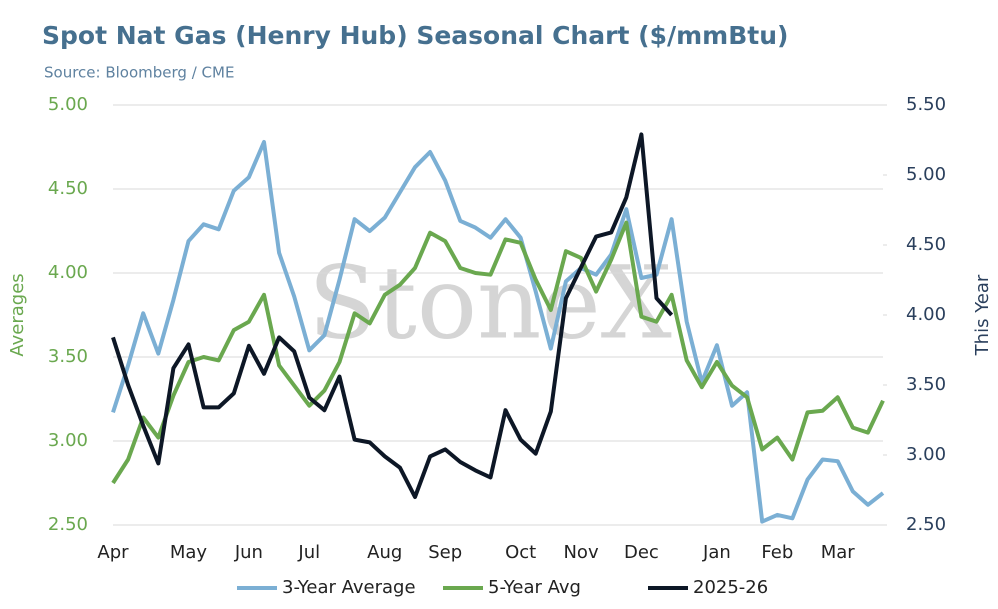 Image resolution: width=998 pixels, height=609 pixels. What do you see at coordinates (926, 524) in the screenshot?
I see `y2-tick-label: 2.50` at bounding box center [926, 524].